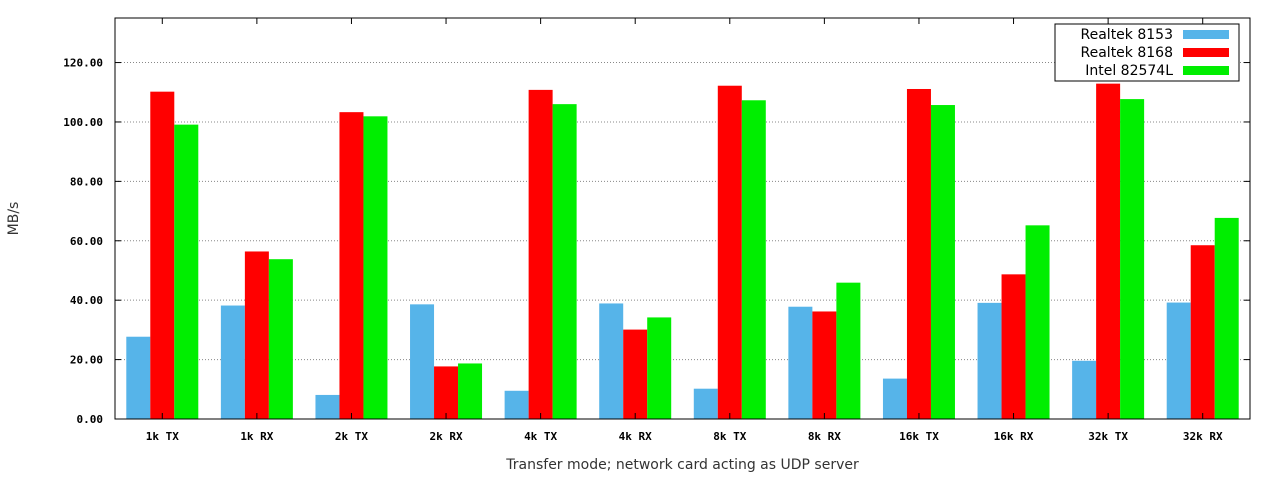 The height and width of the screenshot is (480, 1280). I want to click on bar-realtek-8168-8k-tx, so click(729, 252).